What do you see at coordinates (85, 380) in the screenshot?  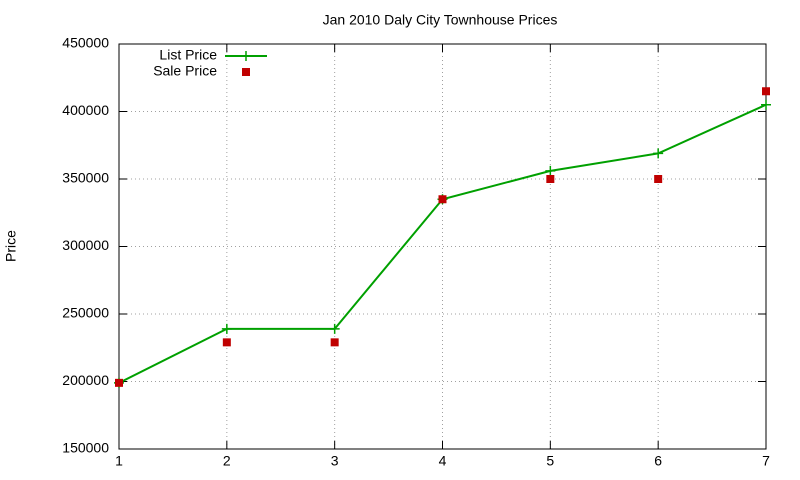 I see `y-tick-label: 200000` at bounding box center [85, 380].